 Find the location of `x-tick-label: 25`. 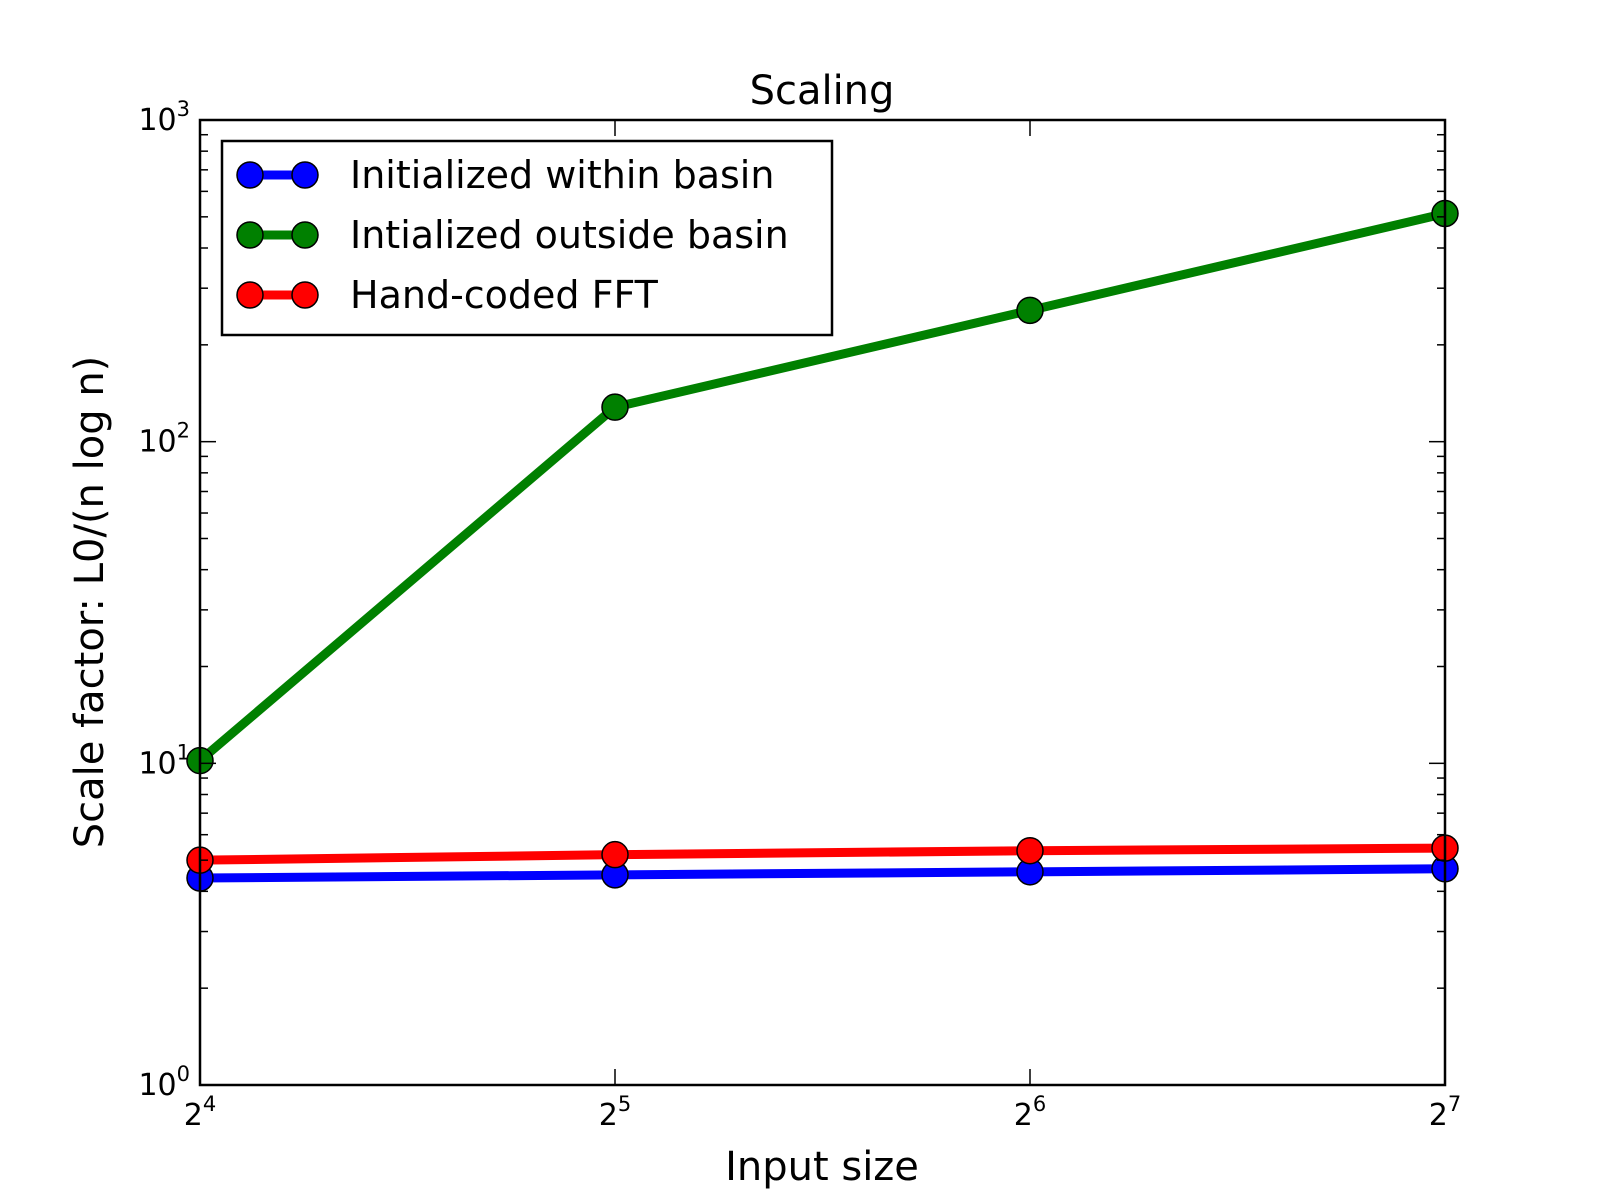

x-tick-label: 25 is located at coordinates (615, 1112).